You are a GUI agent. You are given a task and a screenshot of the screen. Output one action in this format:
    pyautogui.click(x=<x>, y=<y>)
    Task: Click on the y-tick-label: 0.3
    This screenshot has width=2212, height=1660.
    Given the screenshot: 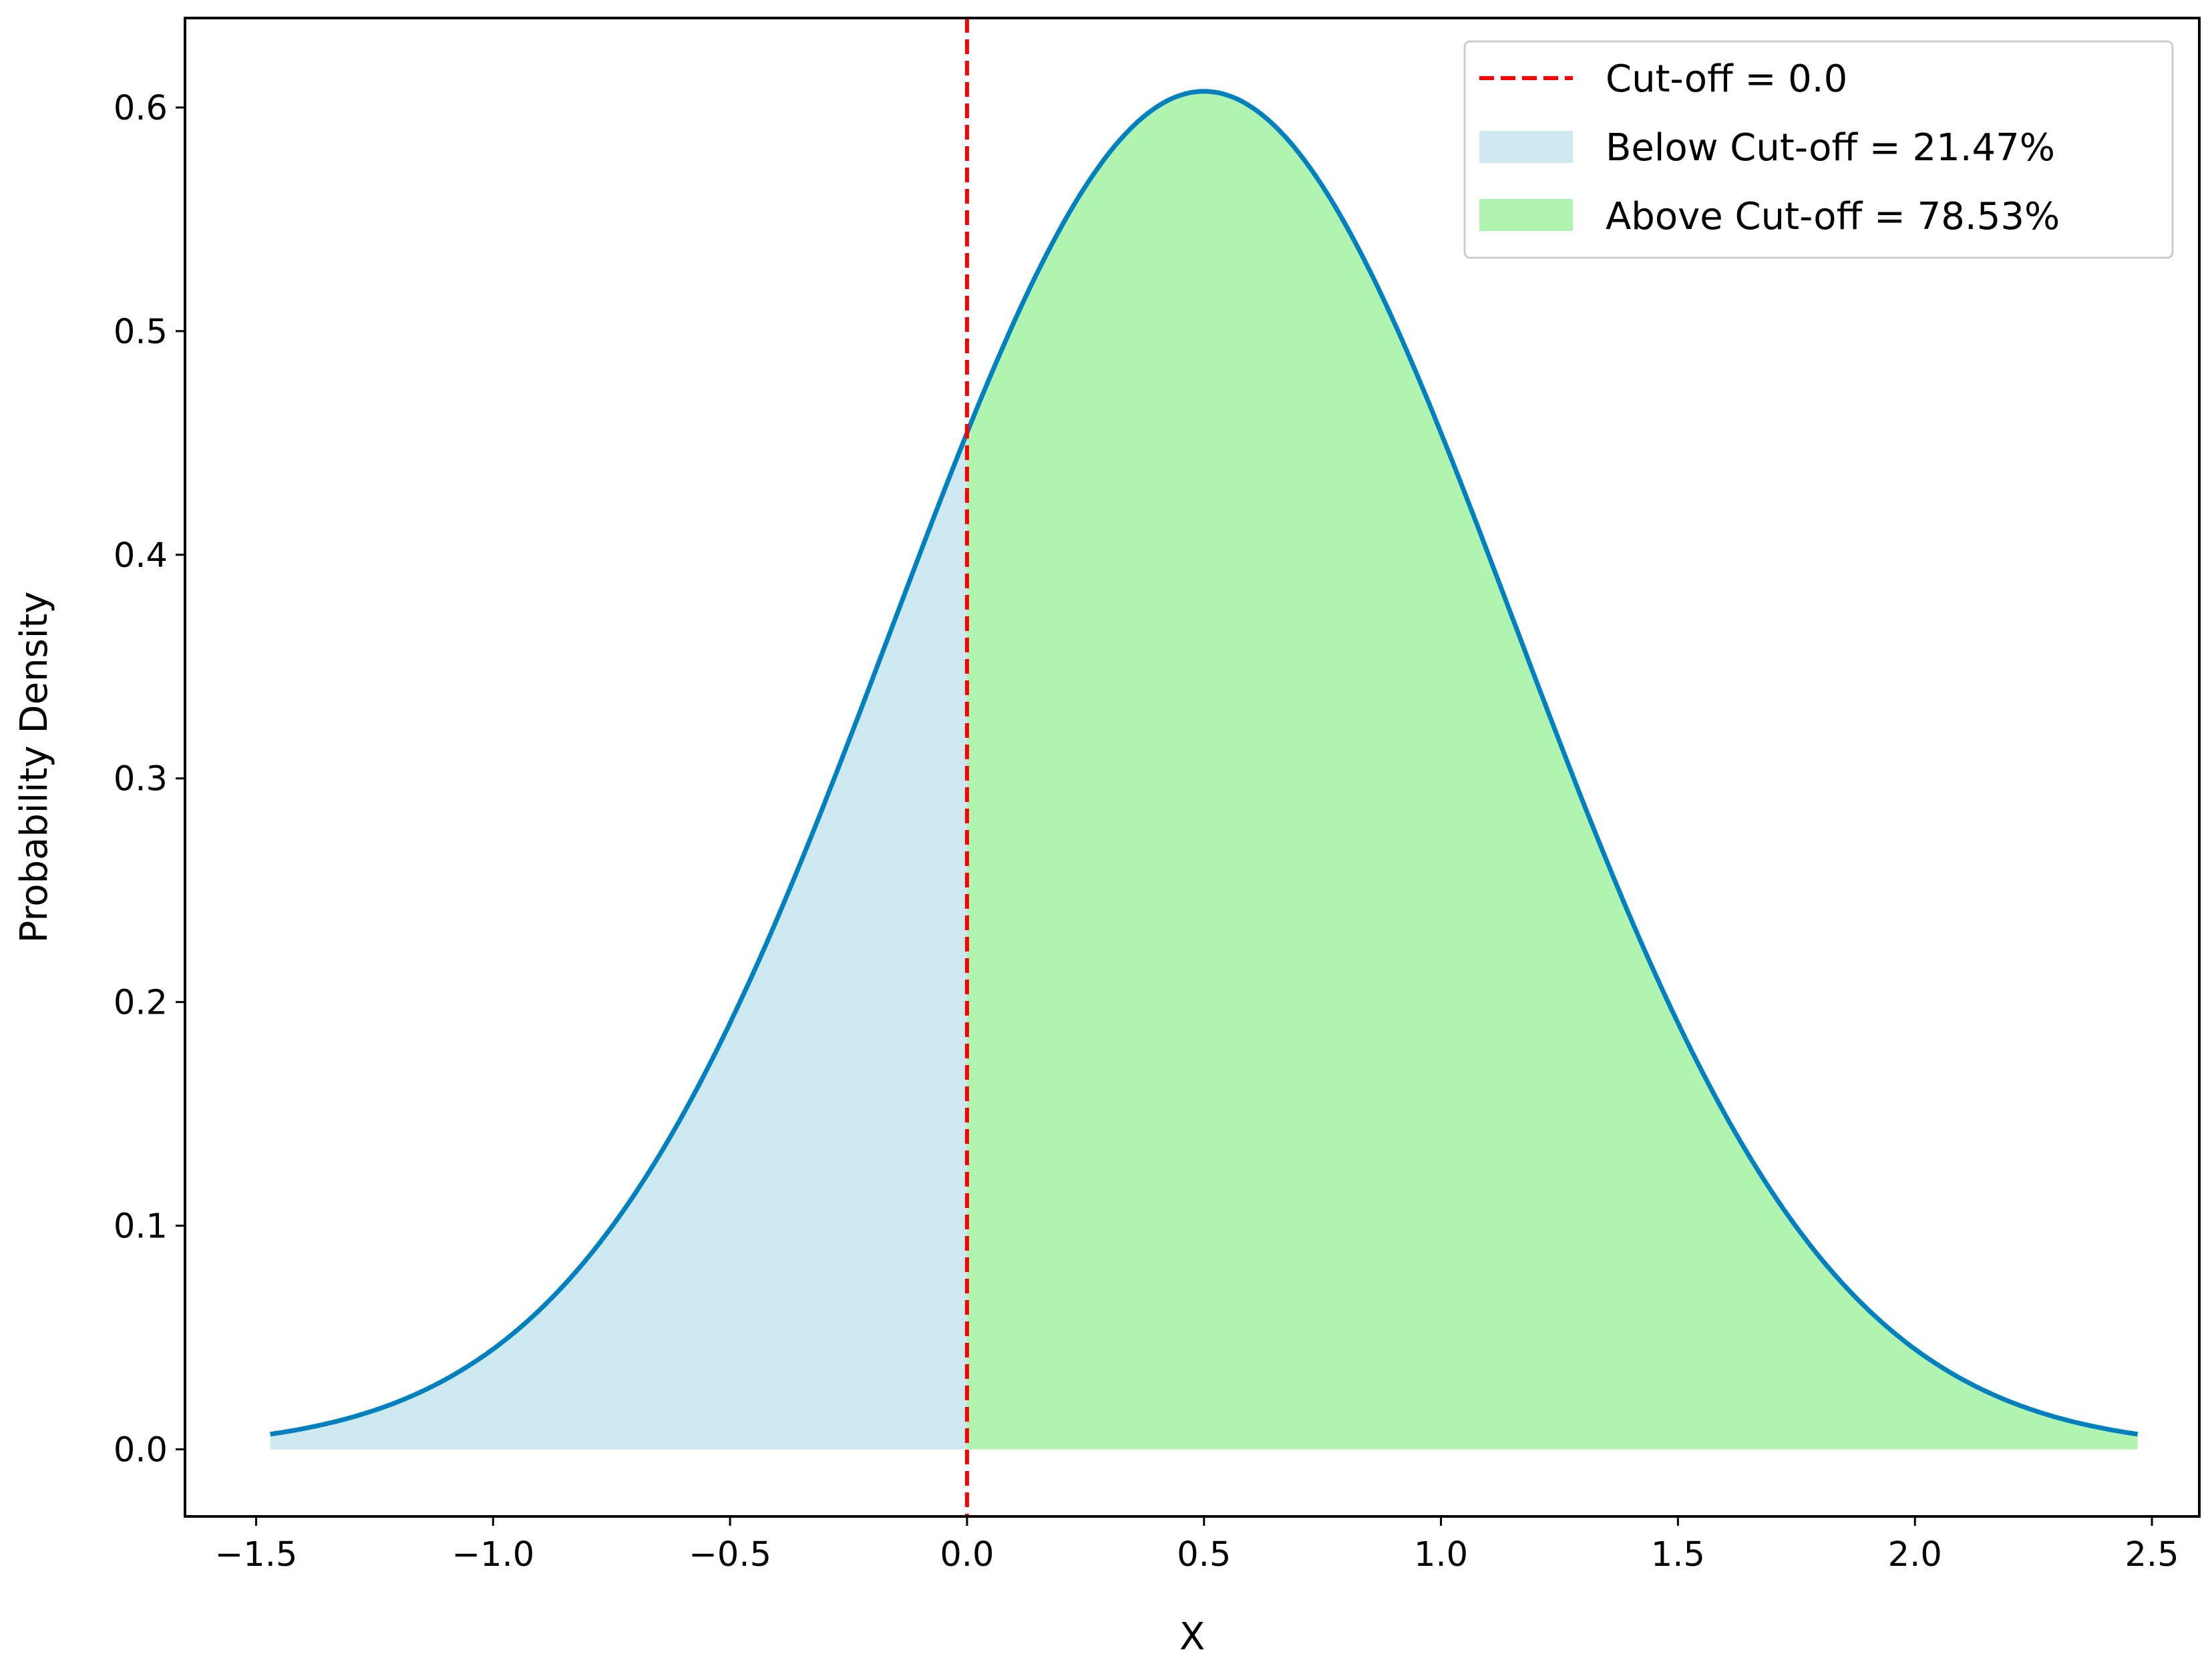 What is the action you would take?
    pyautogui.click(x=141, y=779)
    